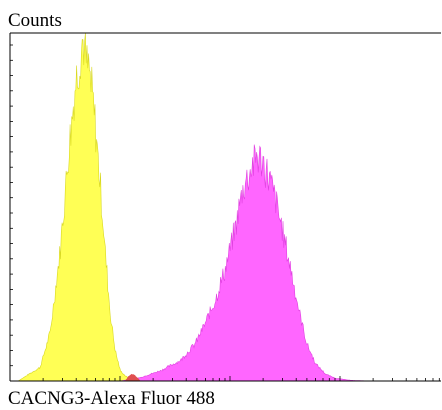 The width and height of the screenshot is (442, 410). I want to click on series-3-area, so click(133, 377).